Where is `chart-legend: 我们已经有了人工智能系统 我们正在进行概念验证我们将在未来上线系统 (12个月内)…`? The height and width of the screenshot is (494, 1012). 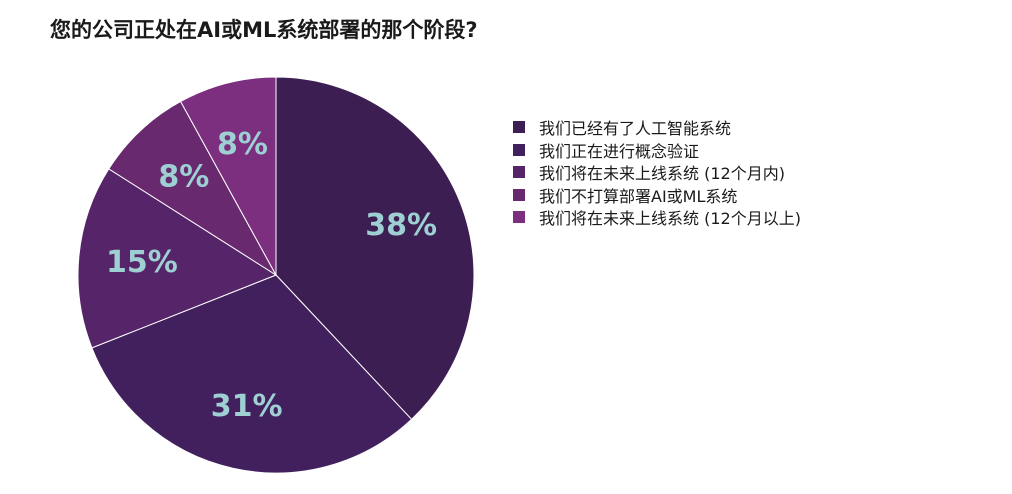
chart-legend: 我们已经有了人工智能系统 我们正在进行概念验证我们将在未来上线系统 (12个月内)… is located at coordinates (657, 172).